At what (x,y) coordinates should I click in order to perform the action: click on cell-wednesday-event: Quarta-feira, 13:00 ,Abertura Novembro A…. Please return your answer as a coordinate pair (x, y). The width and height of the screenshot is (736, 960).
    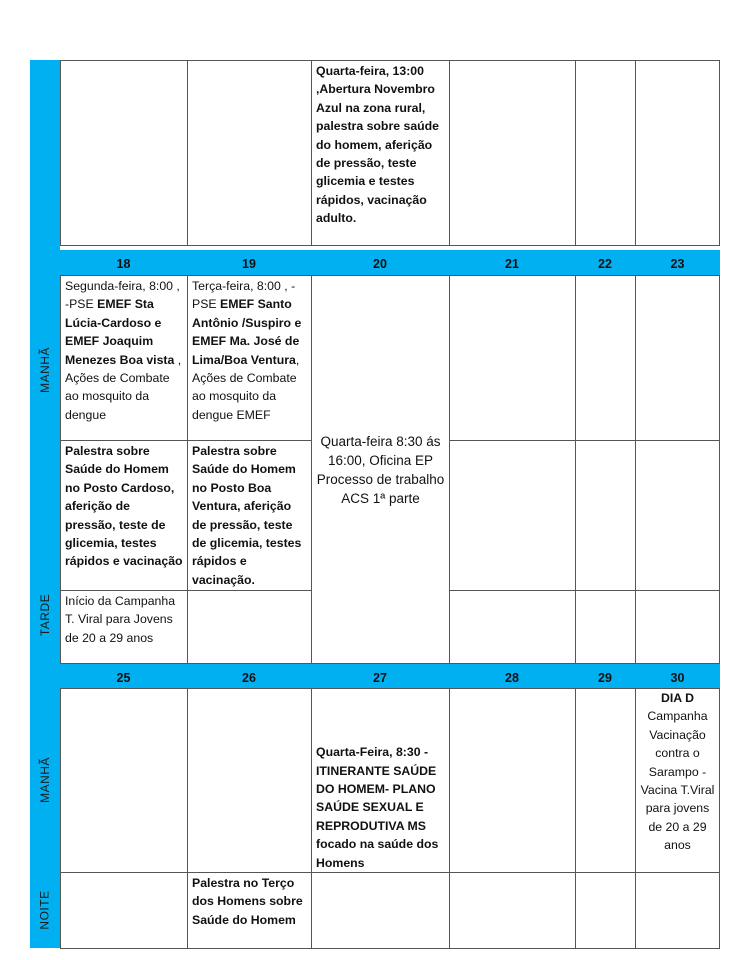
    Looking at the image, I should click on (380, 153).